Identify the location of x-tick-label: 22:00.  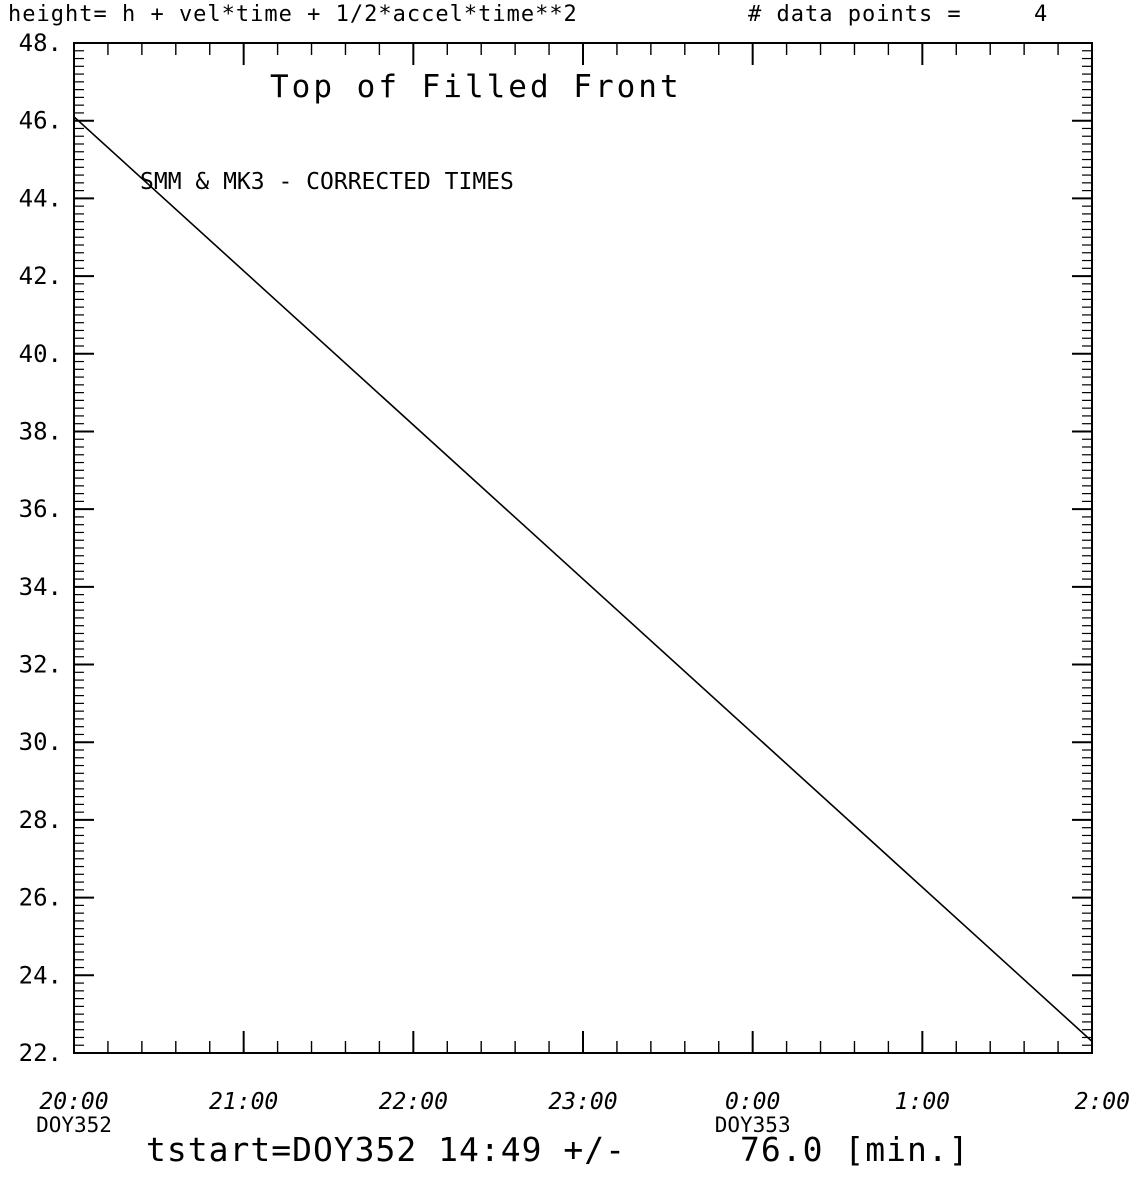
(413, 1102).